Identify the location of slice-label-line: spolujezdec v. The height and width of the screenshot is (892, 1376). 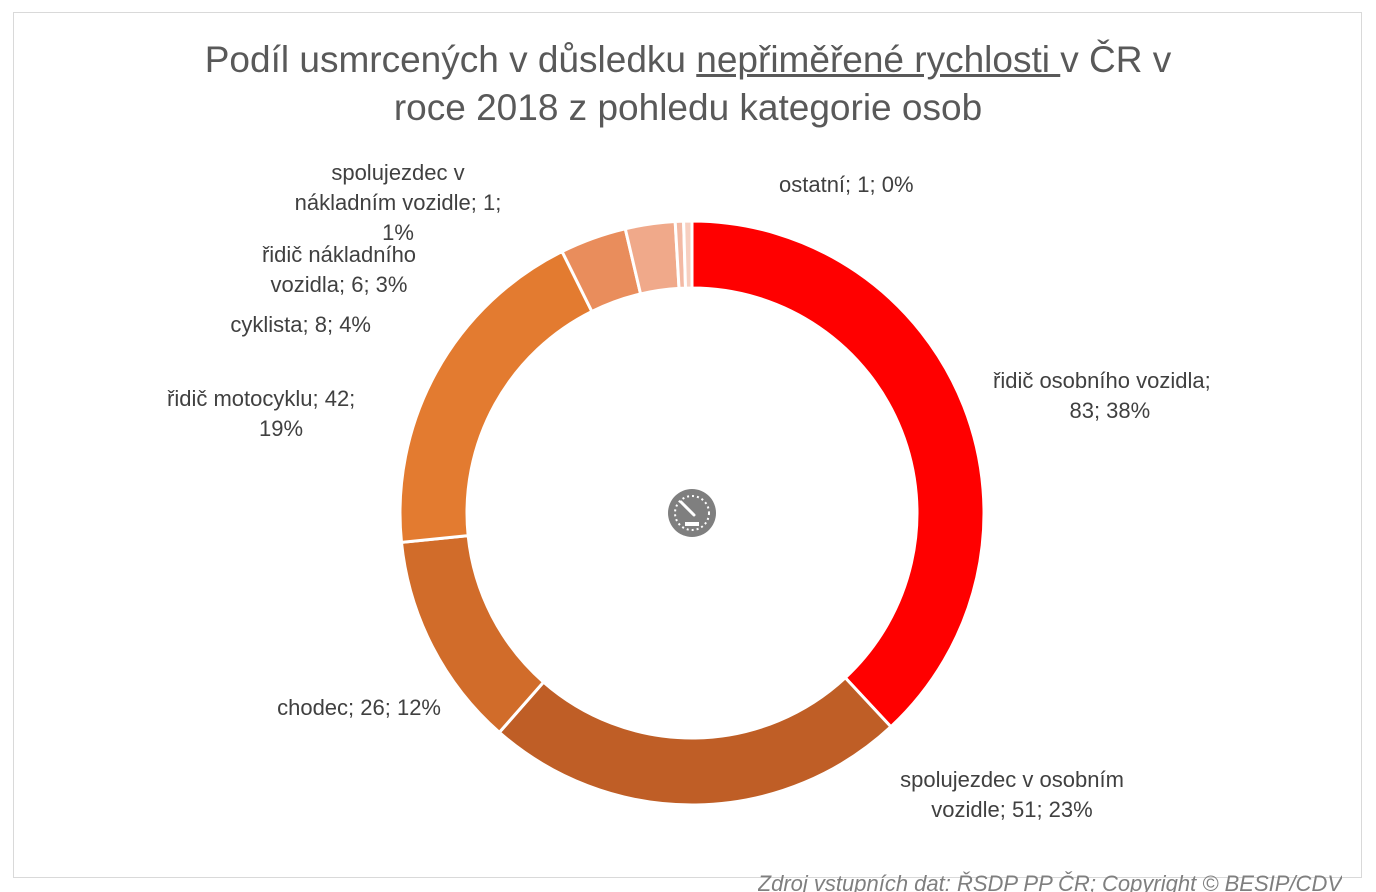
(398, 172).